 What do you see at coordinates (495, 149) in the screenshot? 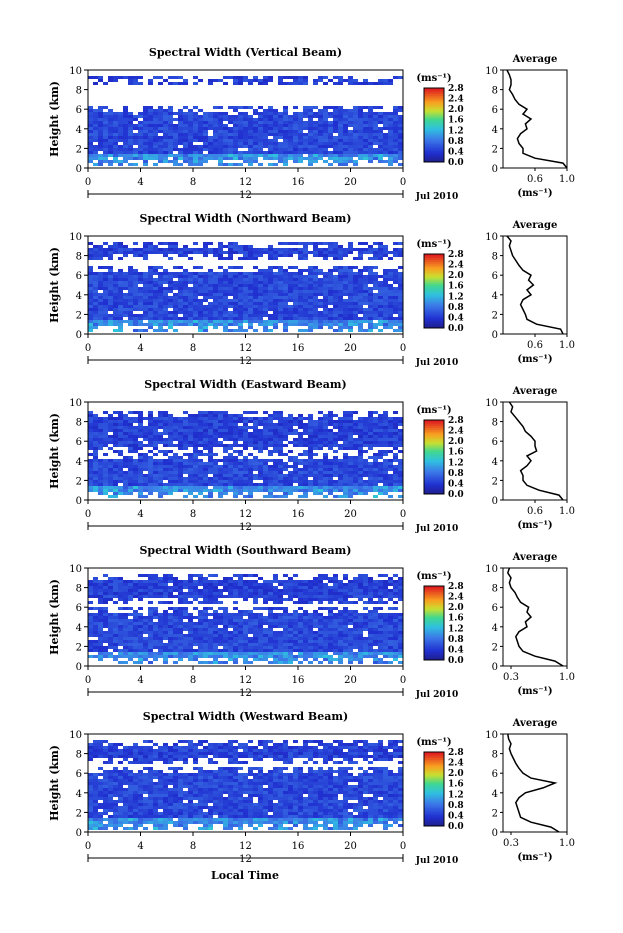
I see `avg-y-tick-label: 2` at bounding box center [495, 149].